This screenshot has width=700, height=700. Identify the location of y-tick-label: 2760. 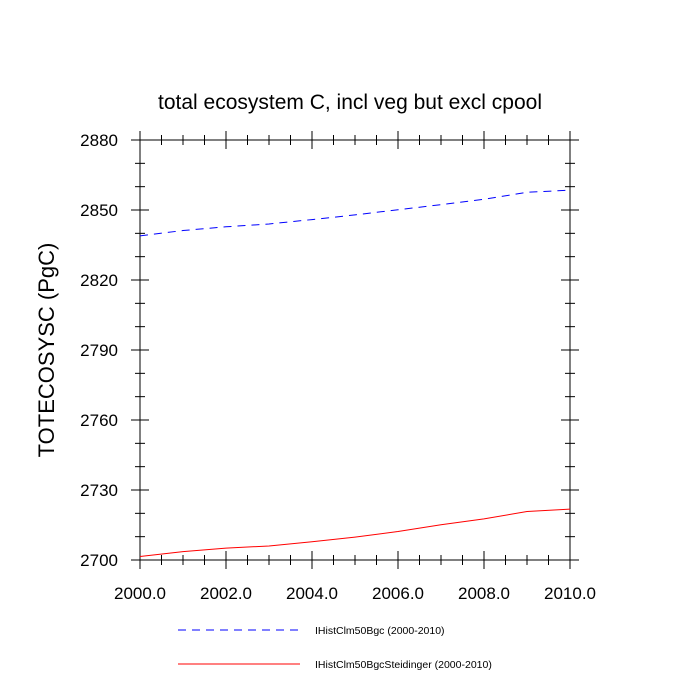
(99, 420).